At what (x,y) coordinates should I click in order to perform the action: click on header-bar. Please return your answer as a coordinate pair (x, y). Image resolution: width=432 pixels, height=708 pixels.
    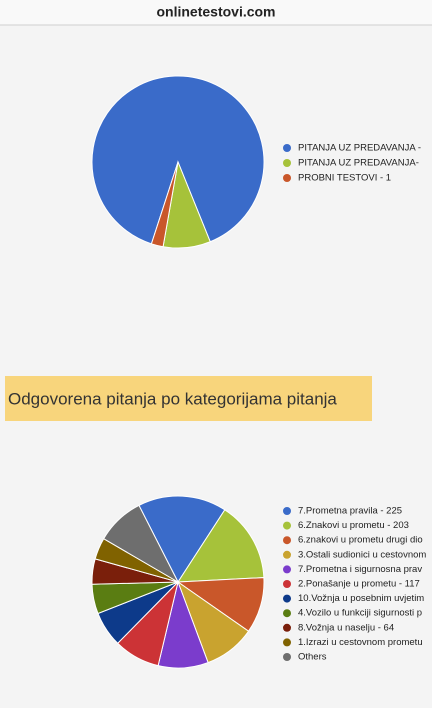
    Looking at the image, I should click on (216, 12).